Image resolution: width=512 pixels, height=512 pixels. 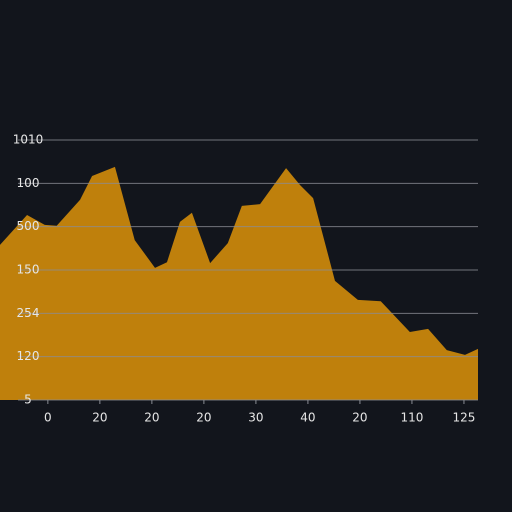 What do you see at coordinates (28, 270) in the screenshot?
I see `y-tick-label: 150` at bounding box center [28, 270].